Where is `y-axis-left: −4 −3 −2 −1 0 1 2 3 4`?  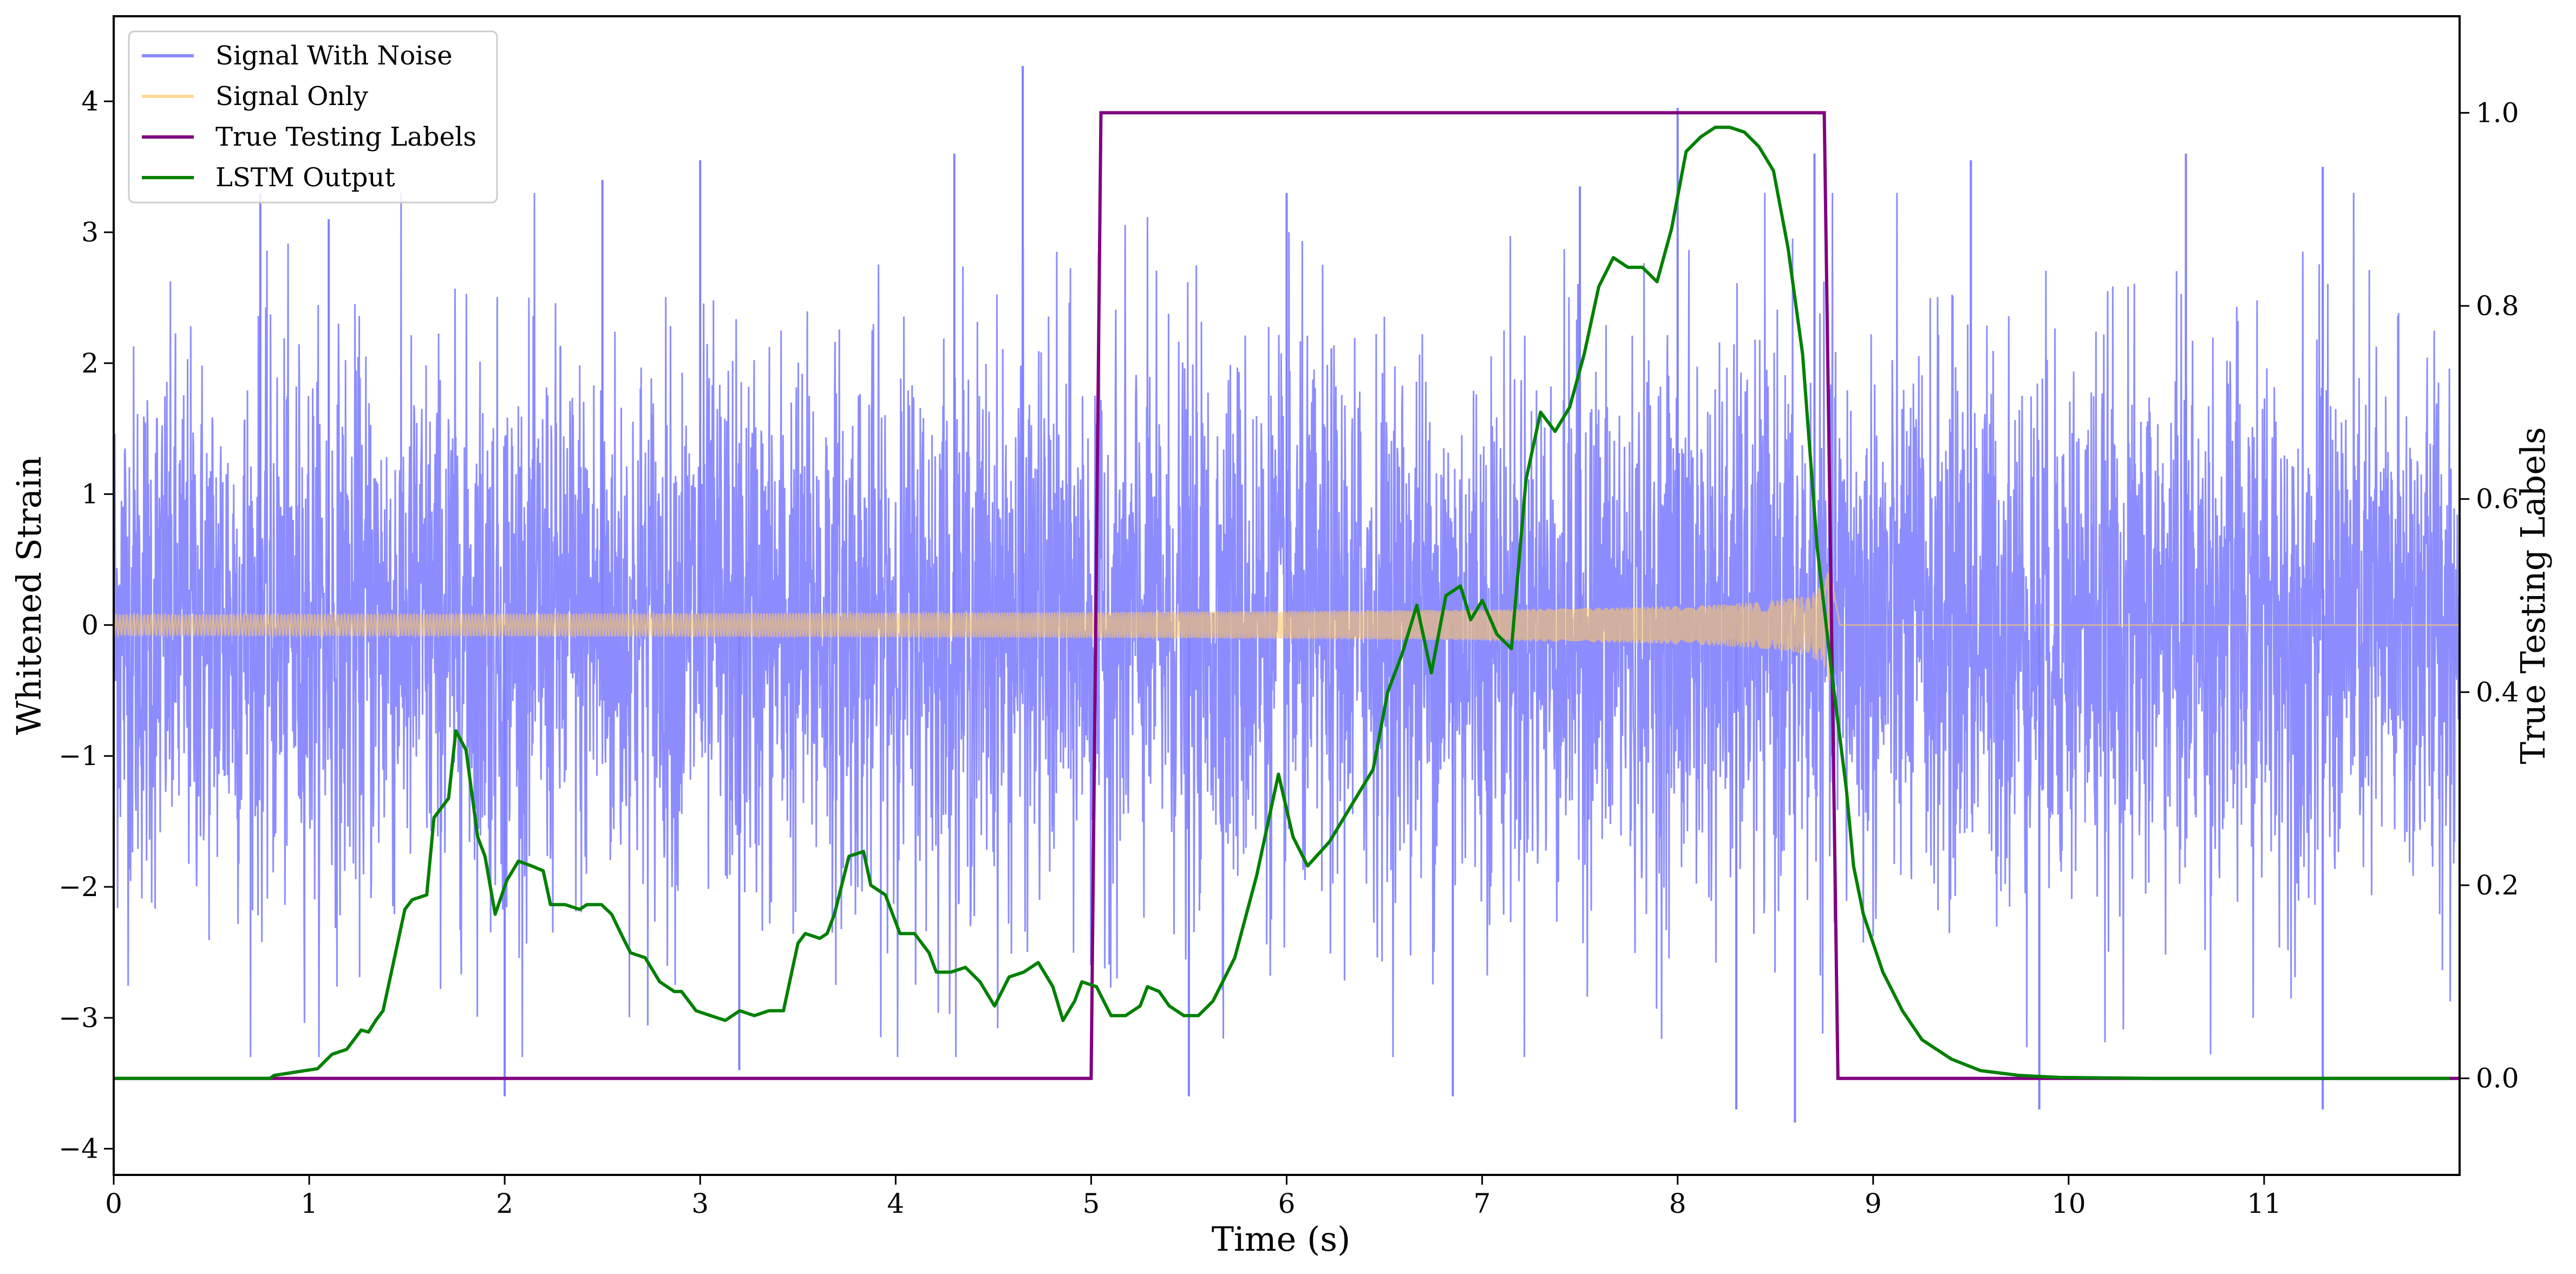
y-axis-left: −4 −3 −2 −1 0 1 2 3 4 is located at coordinates (86, 625).